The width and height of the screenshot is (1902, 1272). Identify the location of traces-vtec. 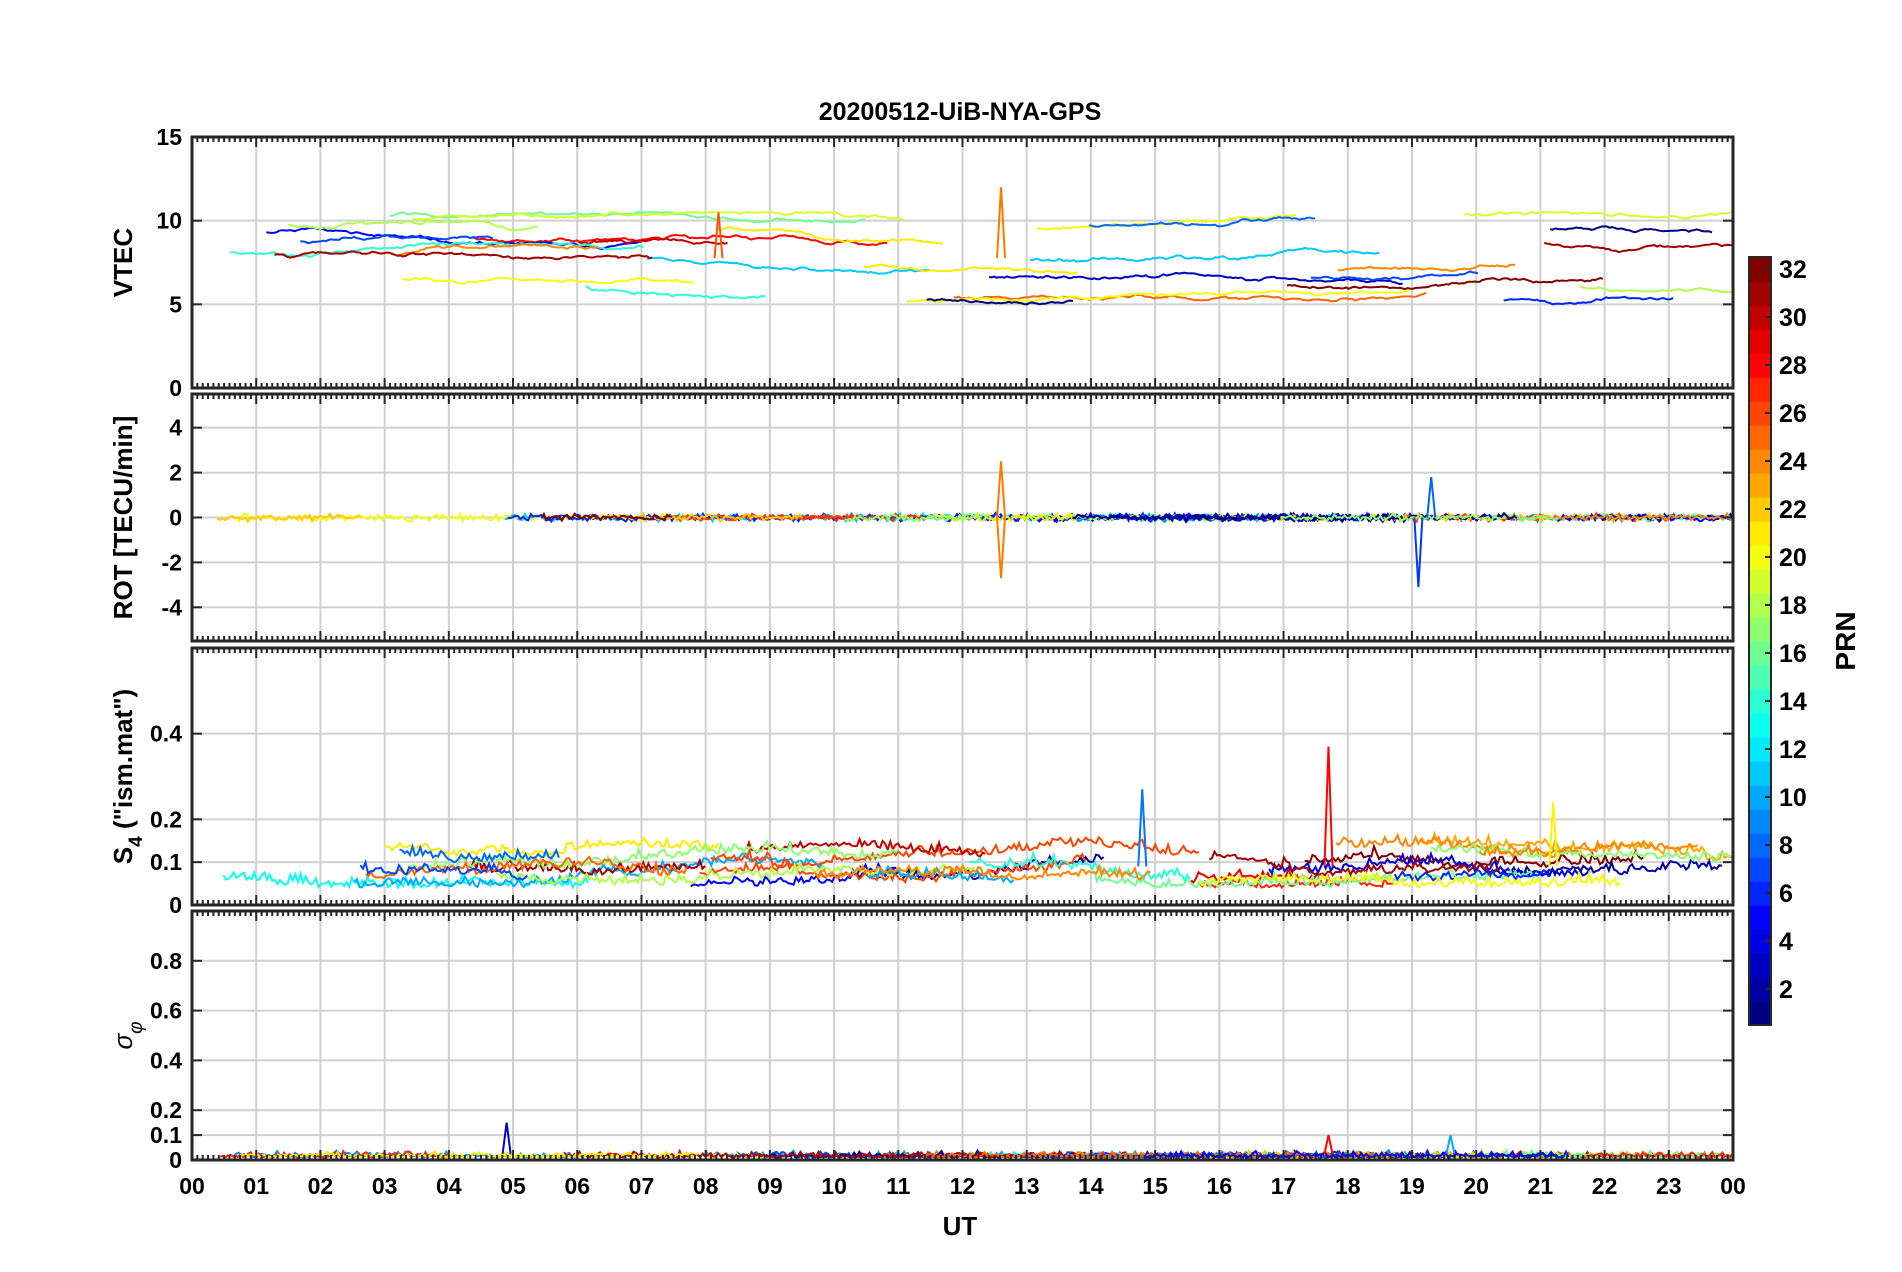
(981, 246).